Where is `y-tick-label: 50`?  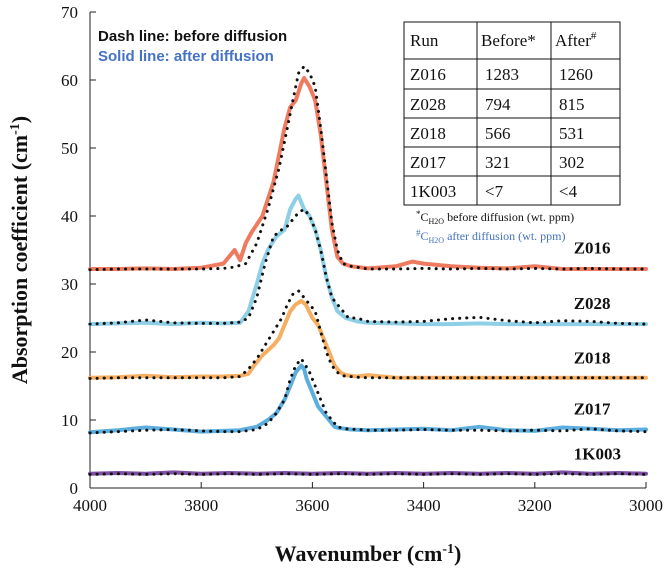 y-tick-label: 50 is located at coordinates (69, 148).